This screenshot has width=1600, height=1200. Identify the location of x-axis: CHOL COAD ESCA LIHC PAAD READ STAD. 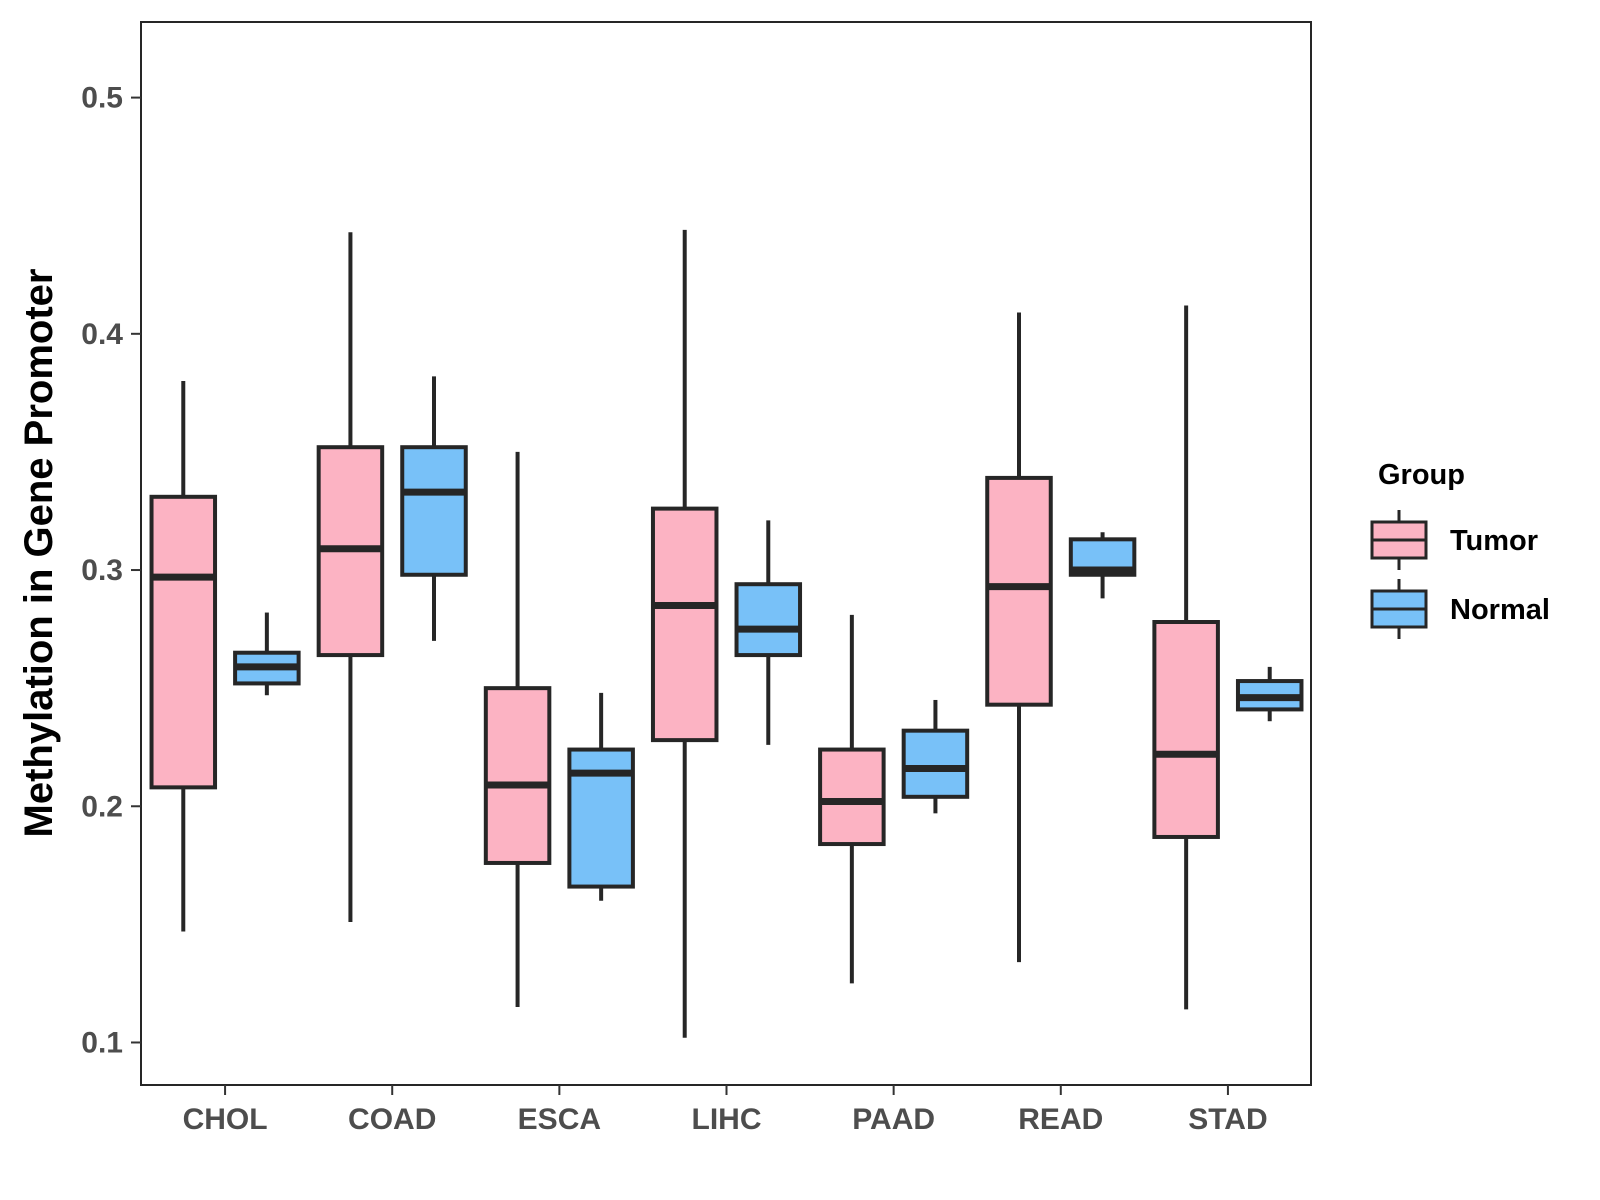
(725, 1110).